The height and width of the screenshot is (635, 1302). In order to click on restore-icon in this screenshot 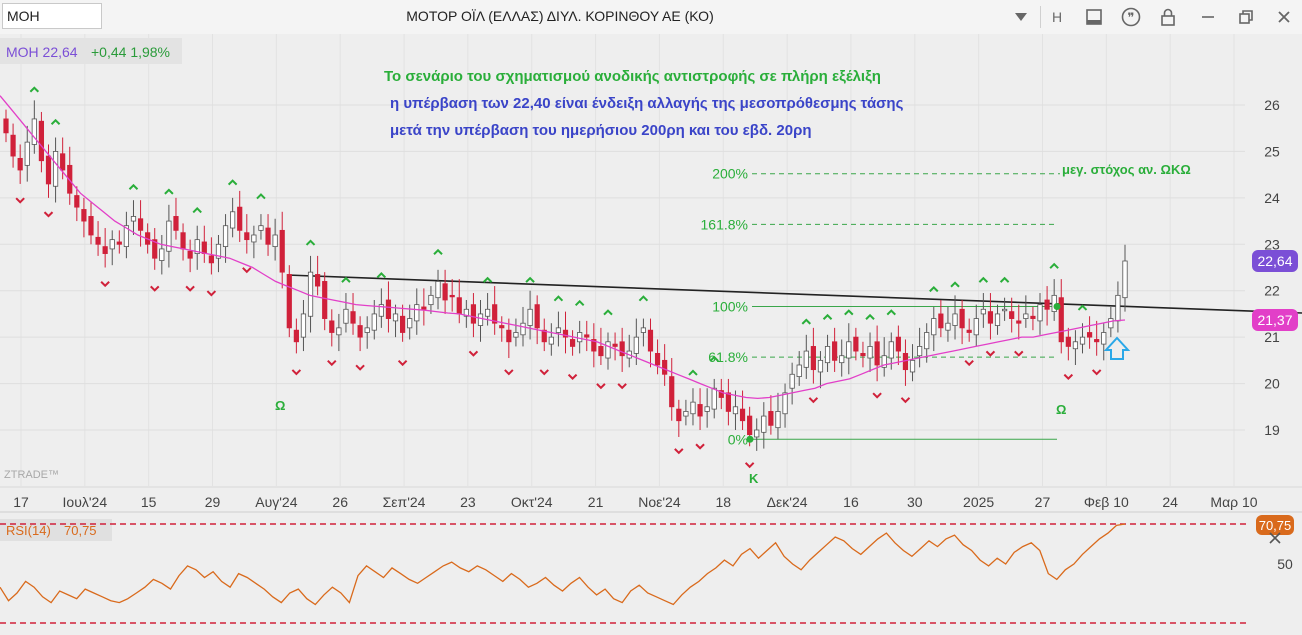, I will do `click(1246, 17)`.